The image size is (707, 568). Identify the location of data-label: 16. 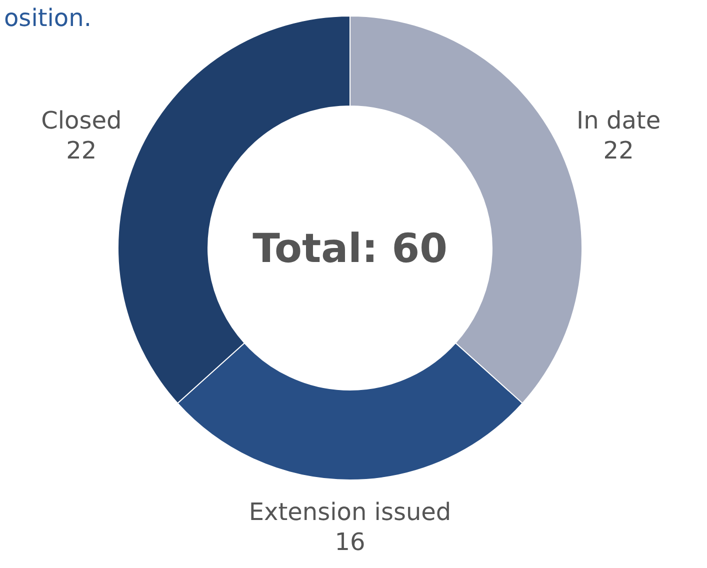
(350, 542).